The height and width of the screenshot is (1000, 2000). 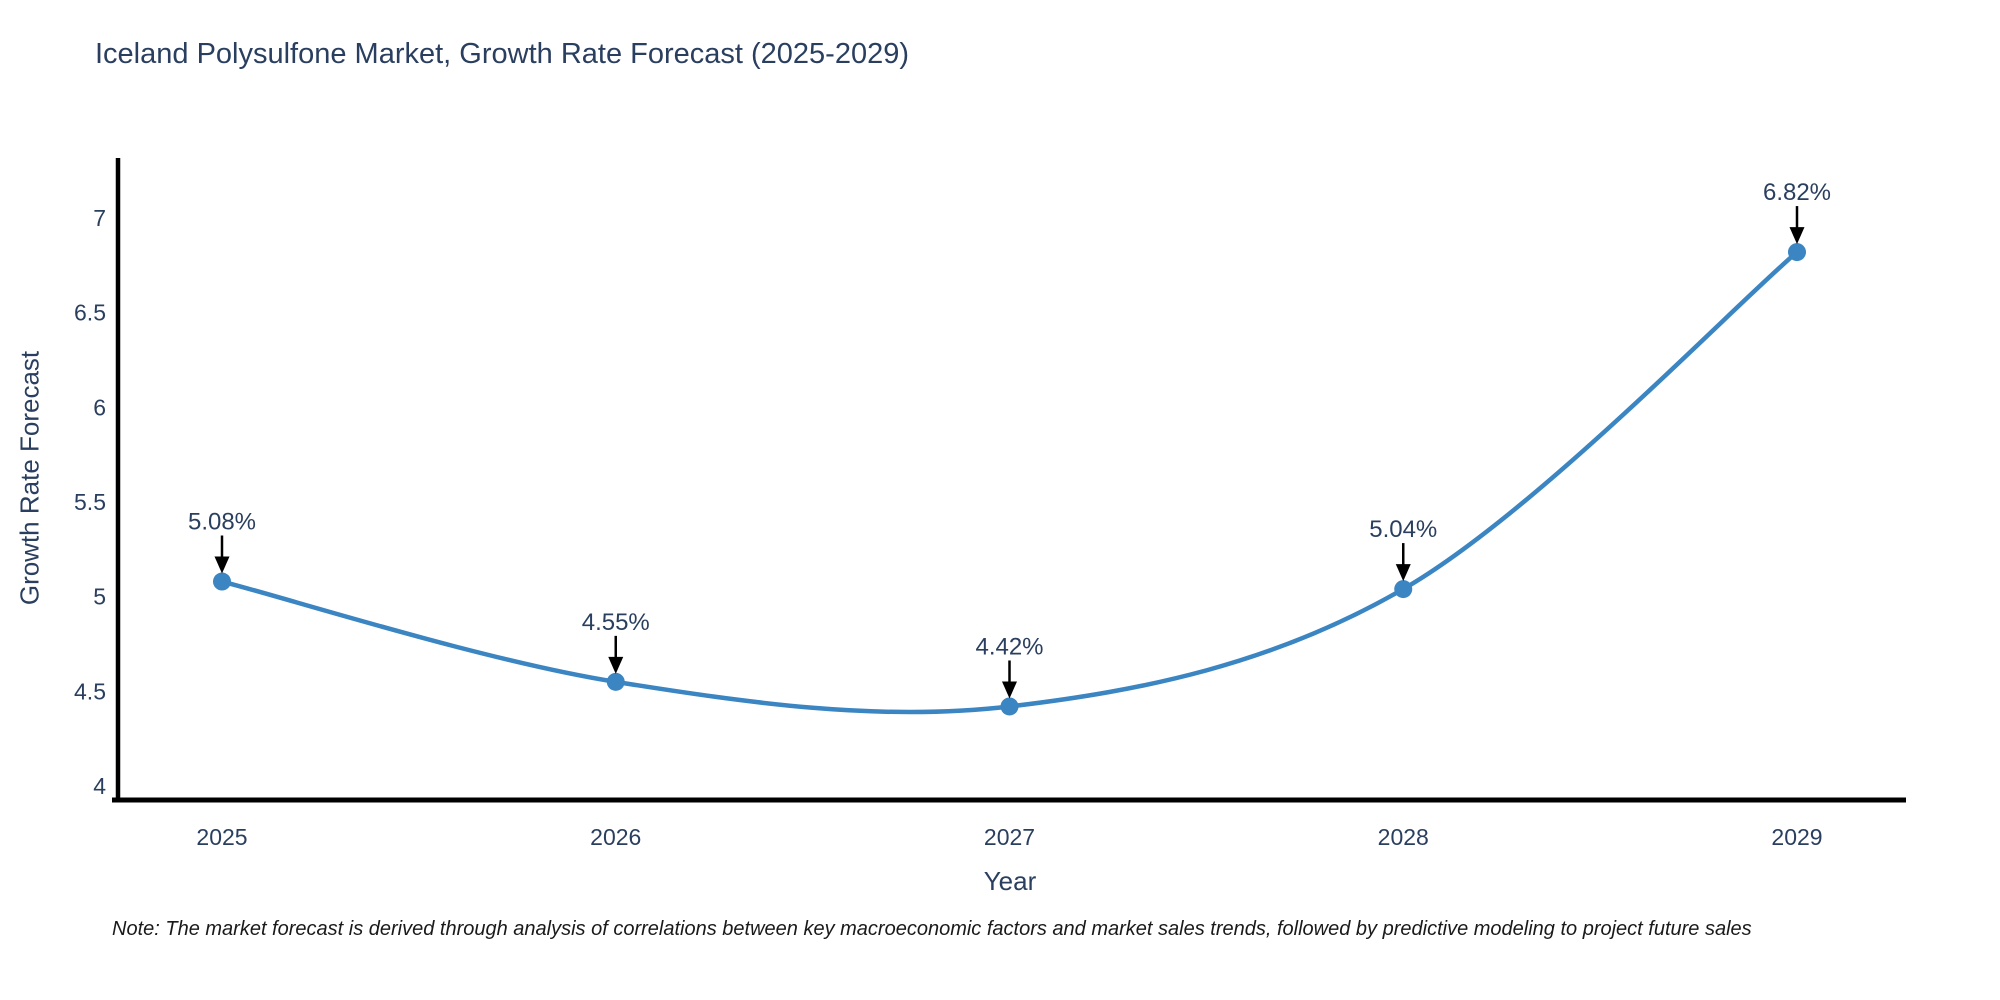 I want to click on x-tick-label: 2025, so click(x=221, y=837).